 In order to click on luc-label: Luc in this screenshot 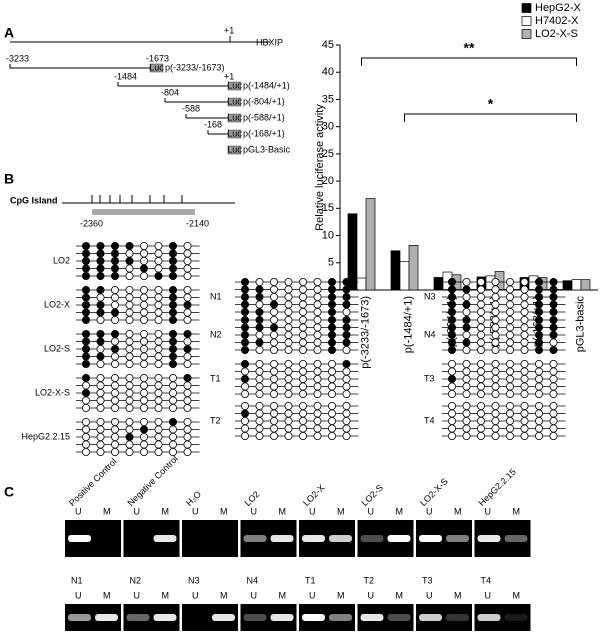, I will do `click(156, 67)`.